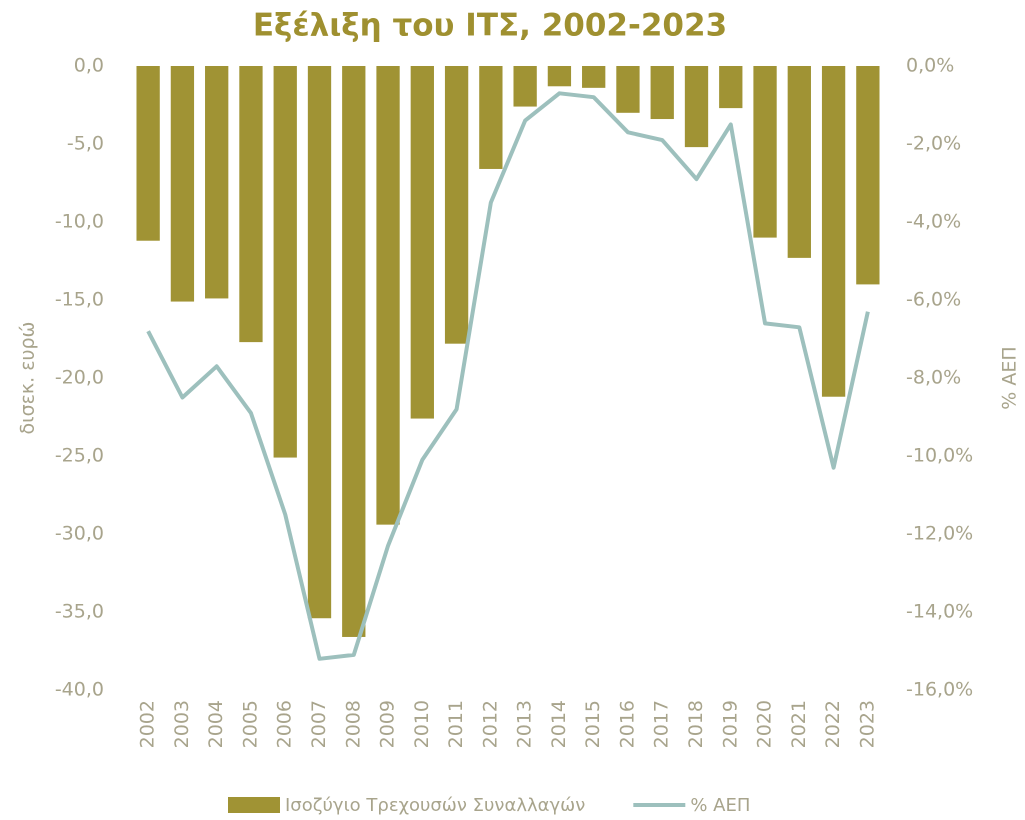  Describe the element at coordinates (456, 724) in the screenshot. I see `x-tick-label: 2011` at that location.